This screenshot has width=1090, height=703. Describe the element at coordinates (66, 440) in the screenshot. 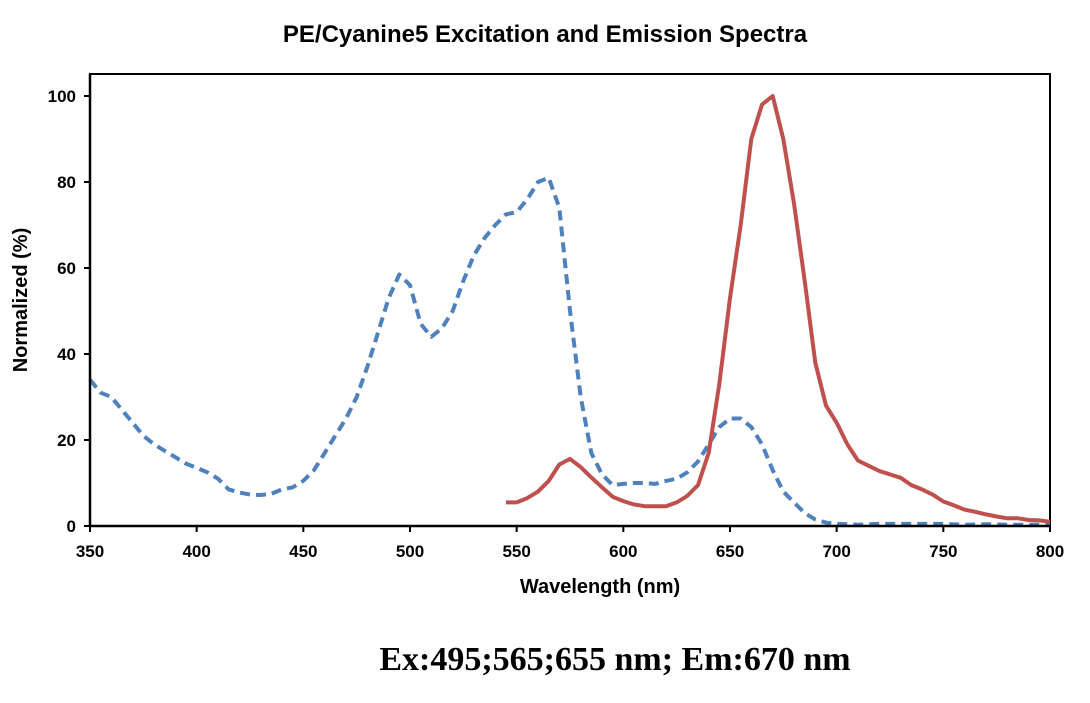

I see `y-tick-label: 20` at that location.